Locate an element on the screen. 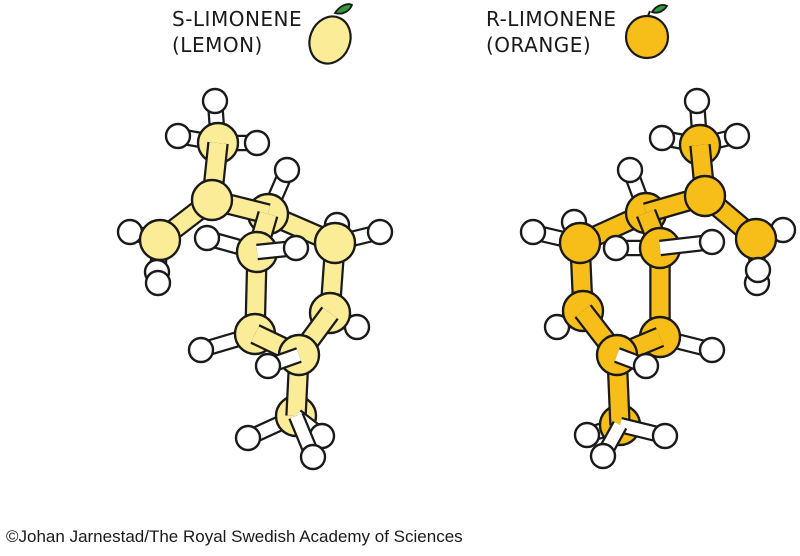 This screenshot has width=800, height=556. s-limonene-subtitle: (LEMON) is located at coordinates (217, 45).